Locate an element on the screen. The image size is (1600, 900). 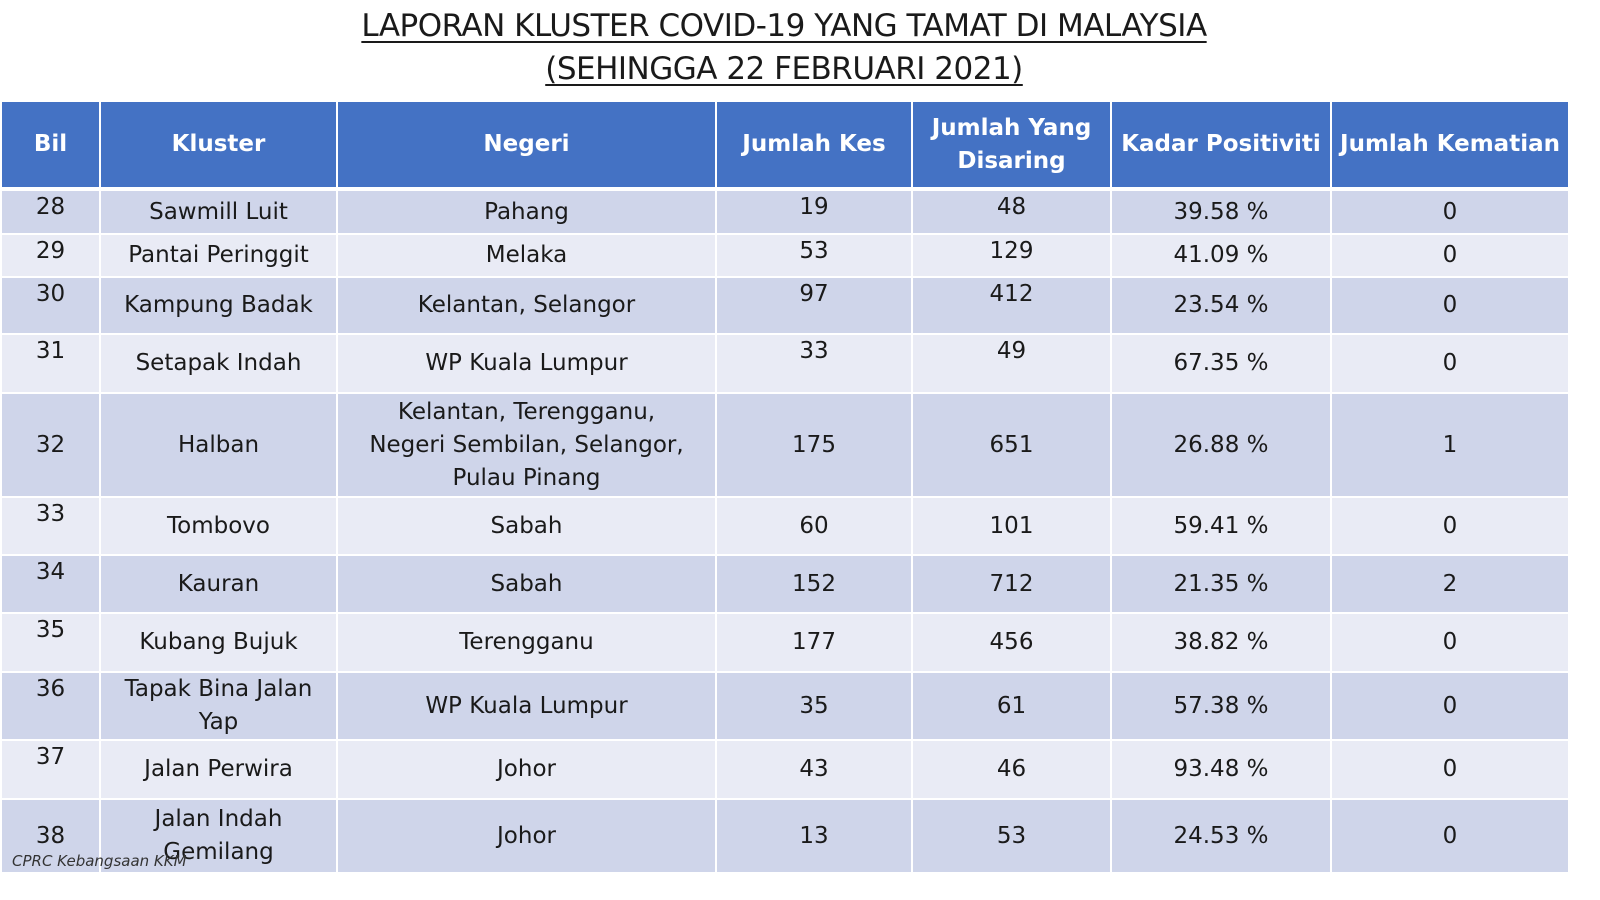
cell-kadar-positiviti: 93.48 % is located at coordinates (1221, 769).